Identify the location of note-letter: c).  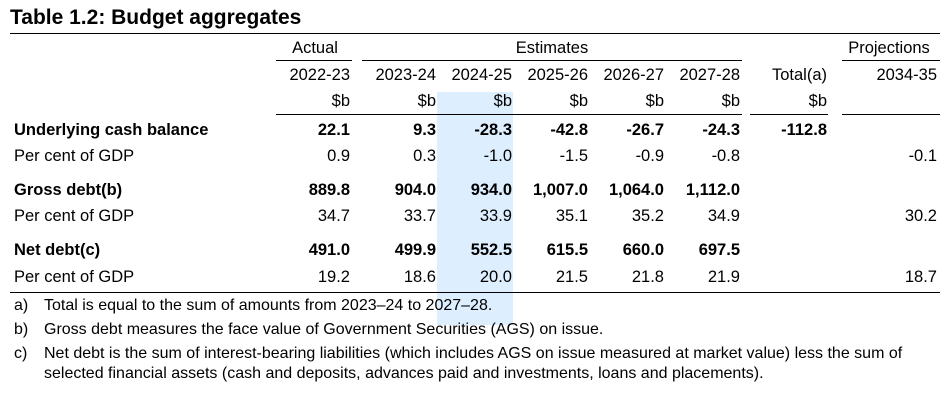
(21, 353).